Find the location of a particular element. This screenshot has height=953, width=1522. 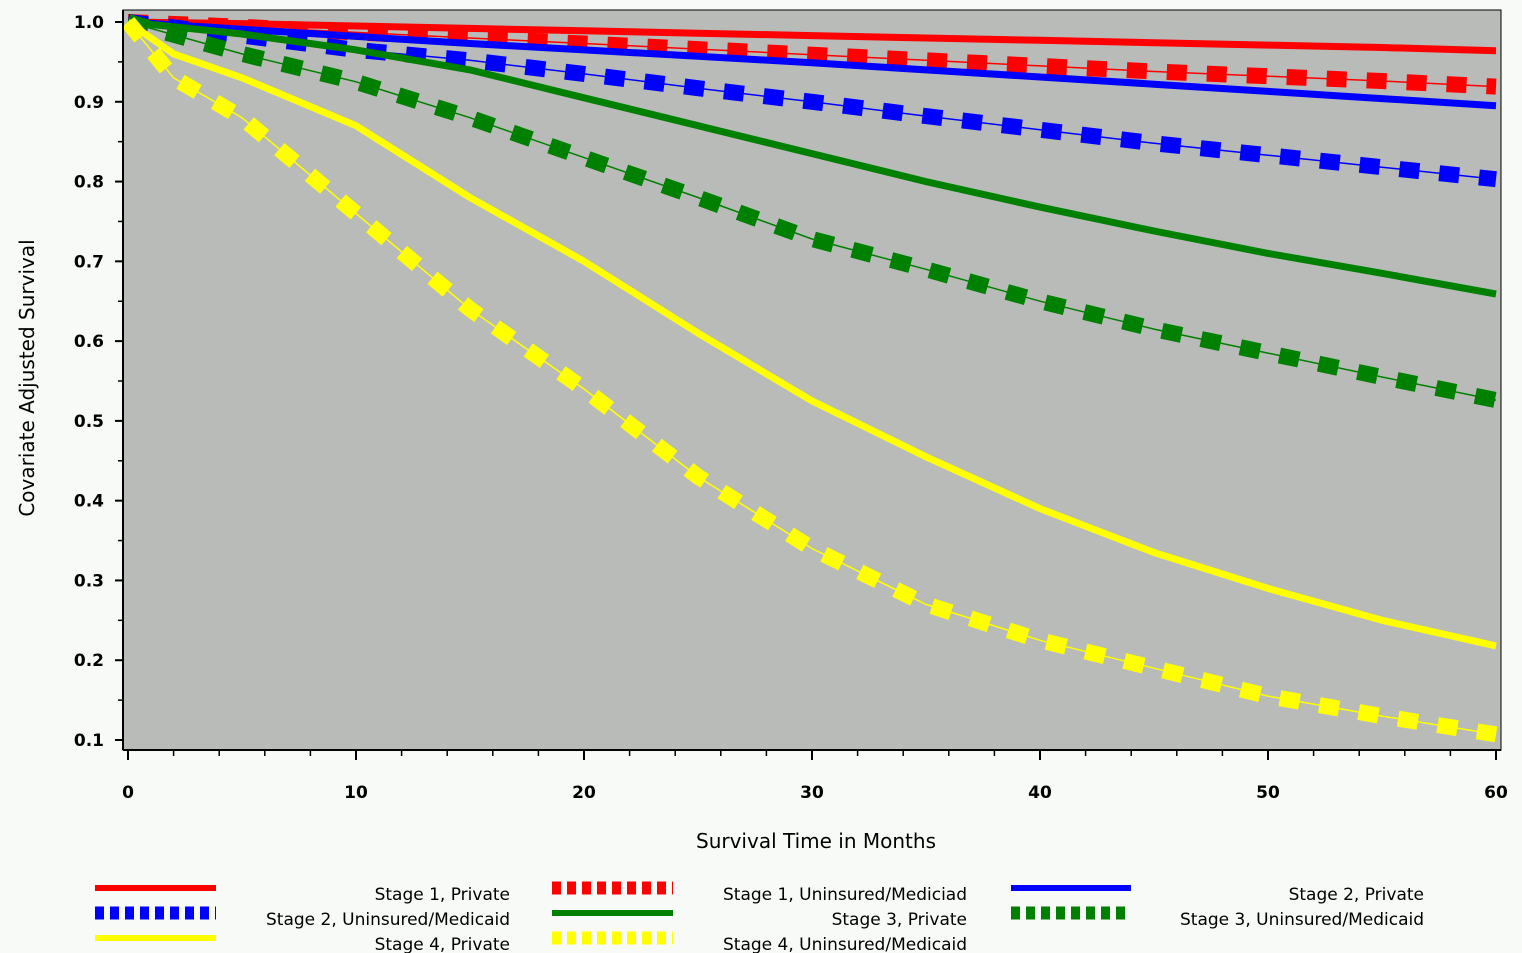

y-tick-label: 0.3 is located at coordinates (89, 581).